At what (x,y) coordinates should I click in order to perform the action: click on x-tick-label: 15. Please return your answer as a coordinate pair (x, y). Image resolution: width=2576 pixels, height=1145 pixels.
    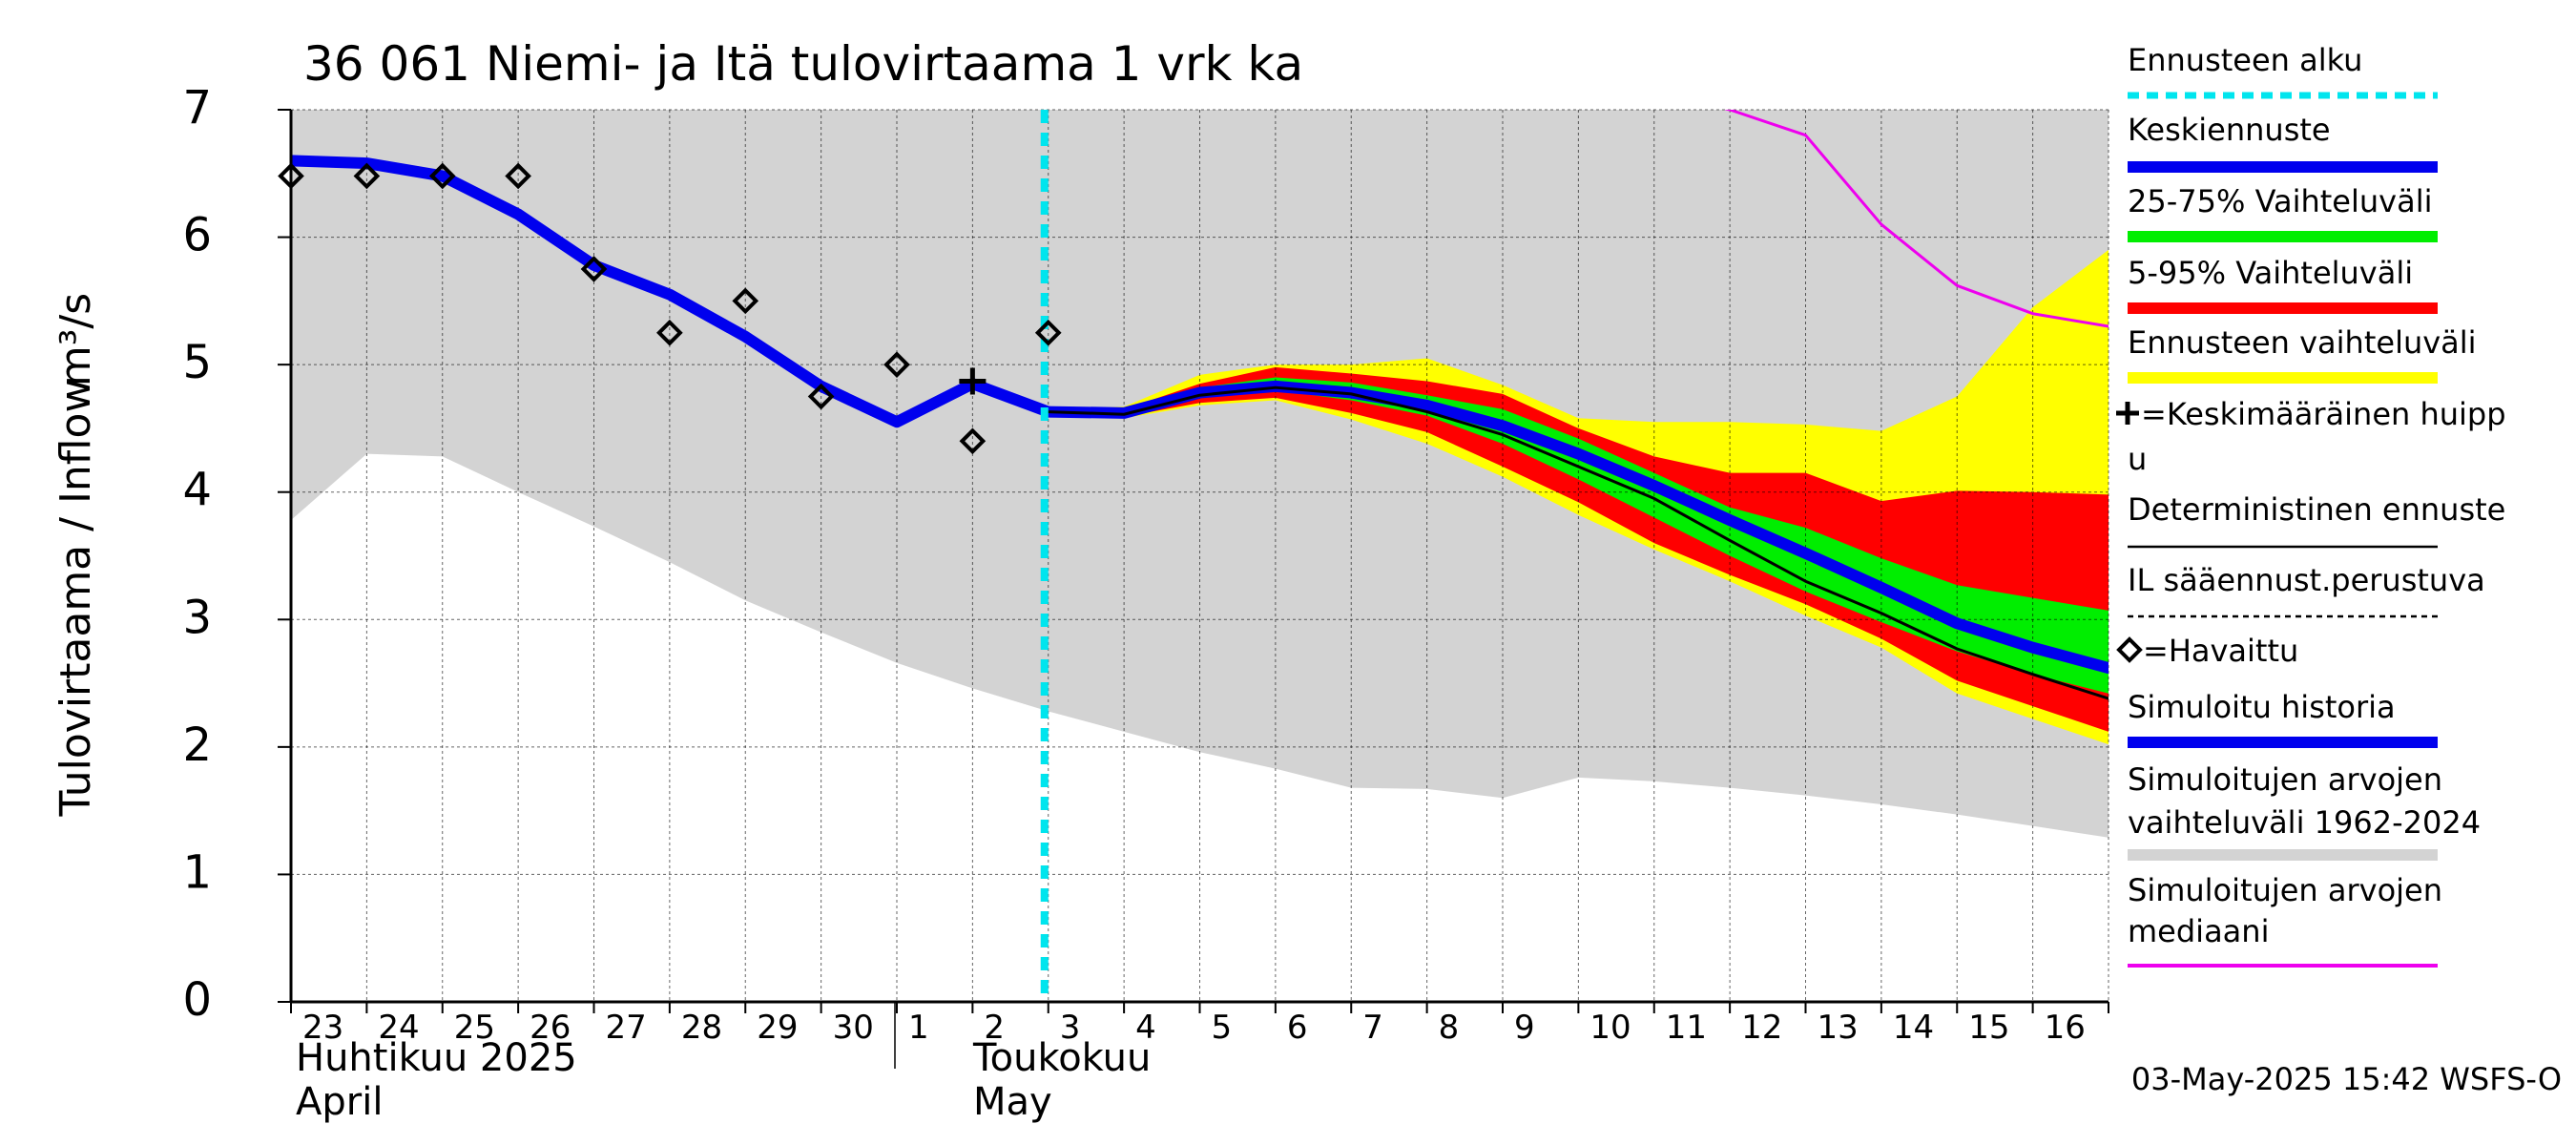
    Looking at the image, I should click on (1988, 1028).